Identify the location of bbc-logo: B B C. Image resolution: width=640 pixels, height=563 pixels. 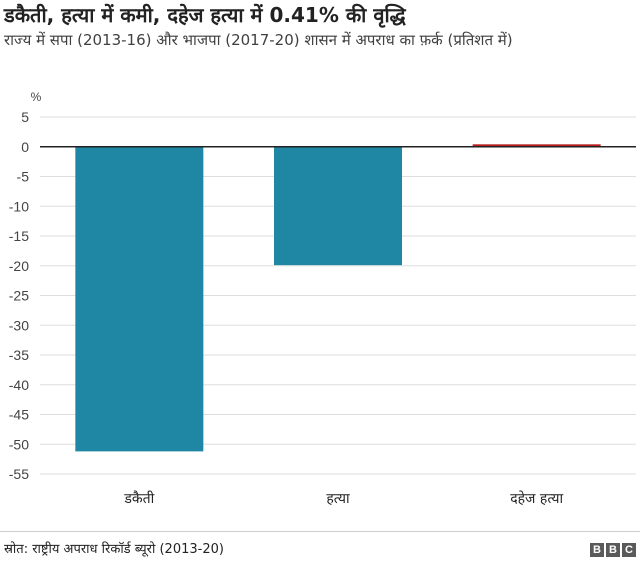
(613, 550).